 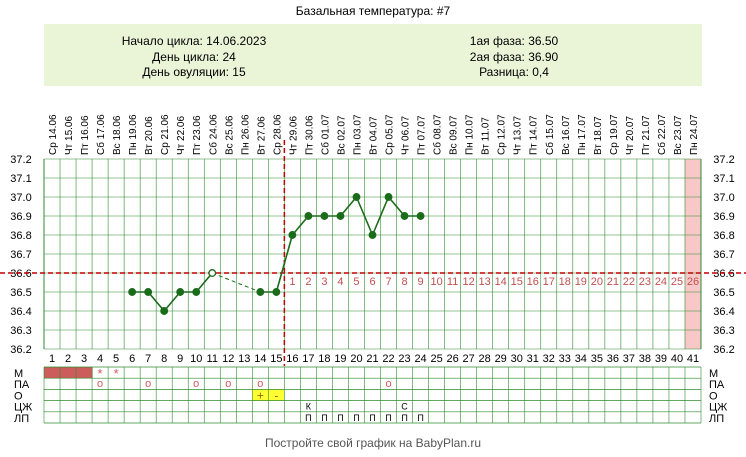 What do you see at coordinates (20, 293) in the screenshot?
I see `y-tick-label-left: 36.5` at bounding box center [20, 293].